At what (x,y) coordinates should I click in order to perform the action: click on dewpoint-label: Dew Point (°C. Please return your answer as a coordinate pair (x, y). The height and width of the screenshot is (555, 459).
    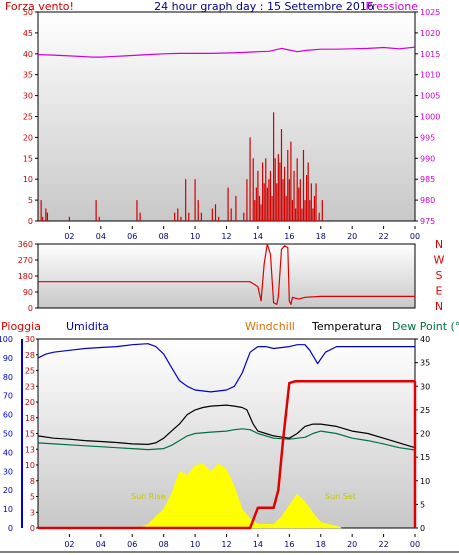
    Looking at the image, I should click on (425, 326).